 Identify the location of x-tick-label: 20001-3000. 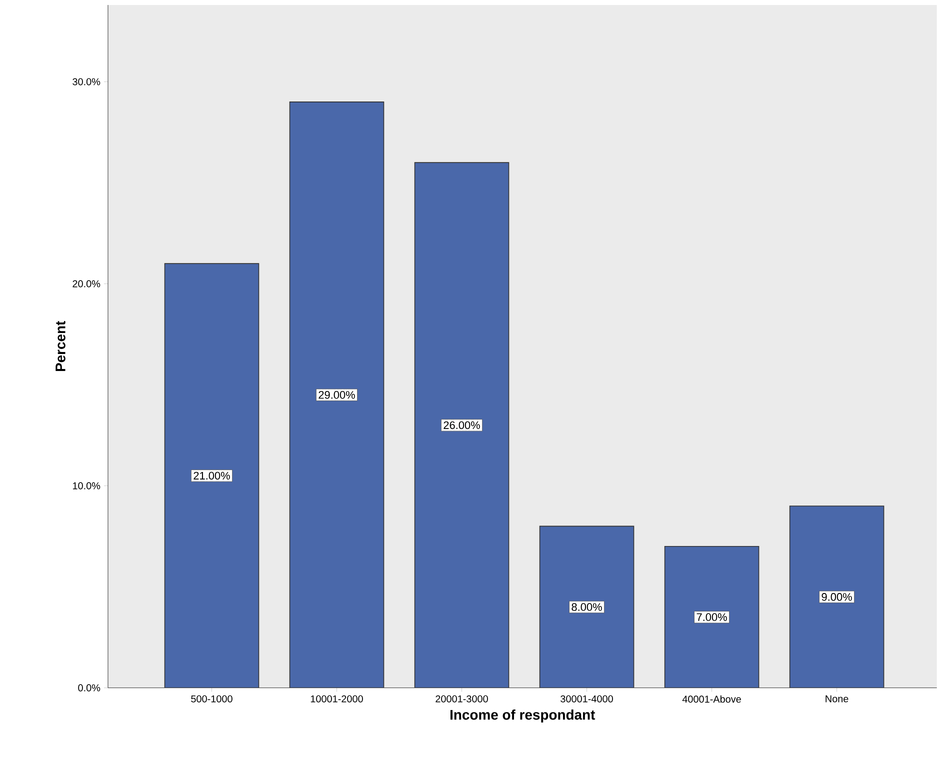
(462, 698).